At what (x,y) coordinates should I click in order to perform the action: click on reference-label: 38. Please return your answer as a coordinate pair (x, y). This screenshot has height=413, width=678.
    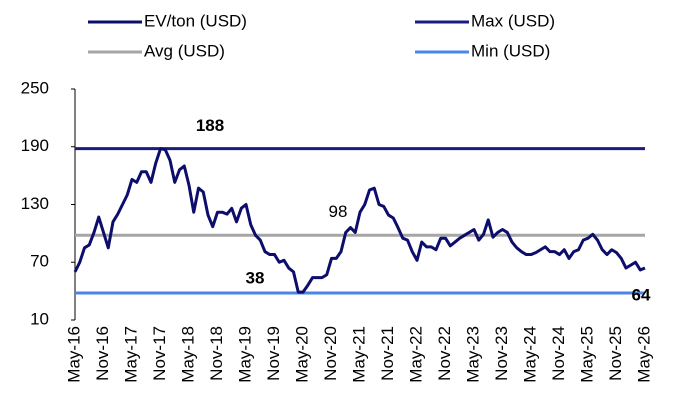
    Looking at the image, I should click on (255, 278).